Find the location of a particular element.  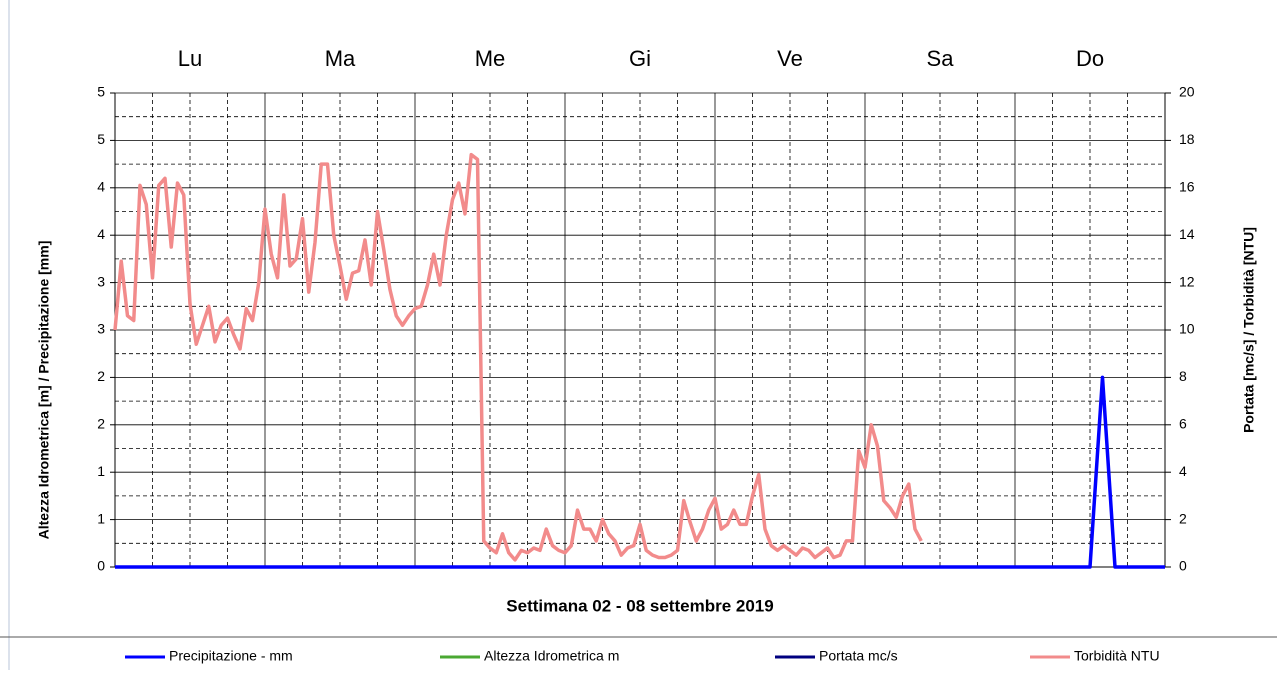

y2-tick-label: 8 is located at coordinates (1183, 376).